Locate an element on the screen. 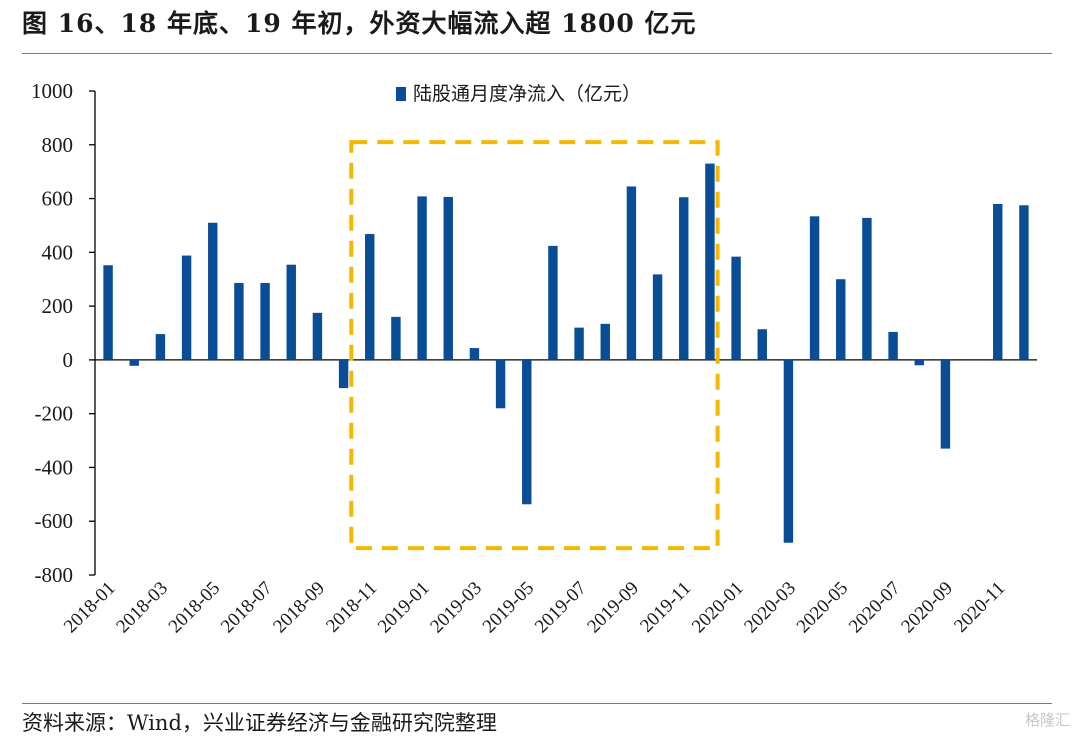  source-note: 资料来源：Wind，兴业证券经济与金融研究院整理 is located at coordinates (259, 723).